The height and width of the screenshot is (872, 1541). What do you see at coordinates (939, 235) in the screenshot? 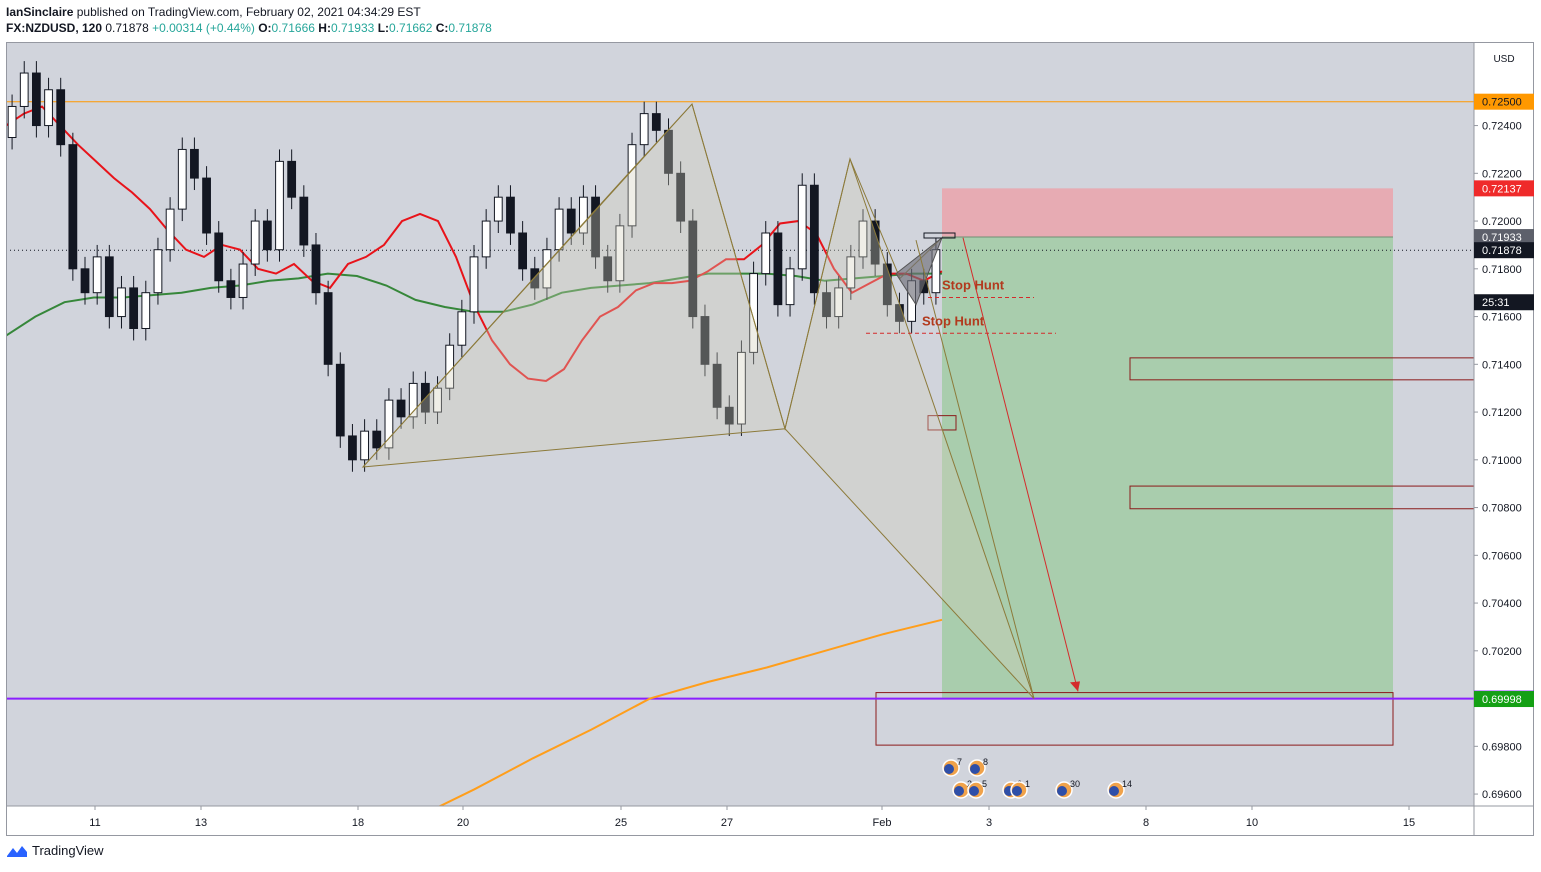
I see `entry-marker` at bounding box center [939, 235].